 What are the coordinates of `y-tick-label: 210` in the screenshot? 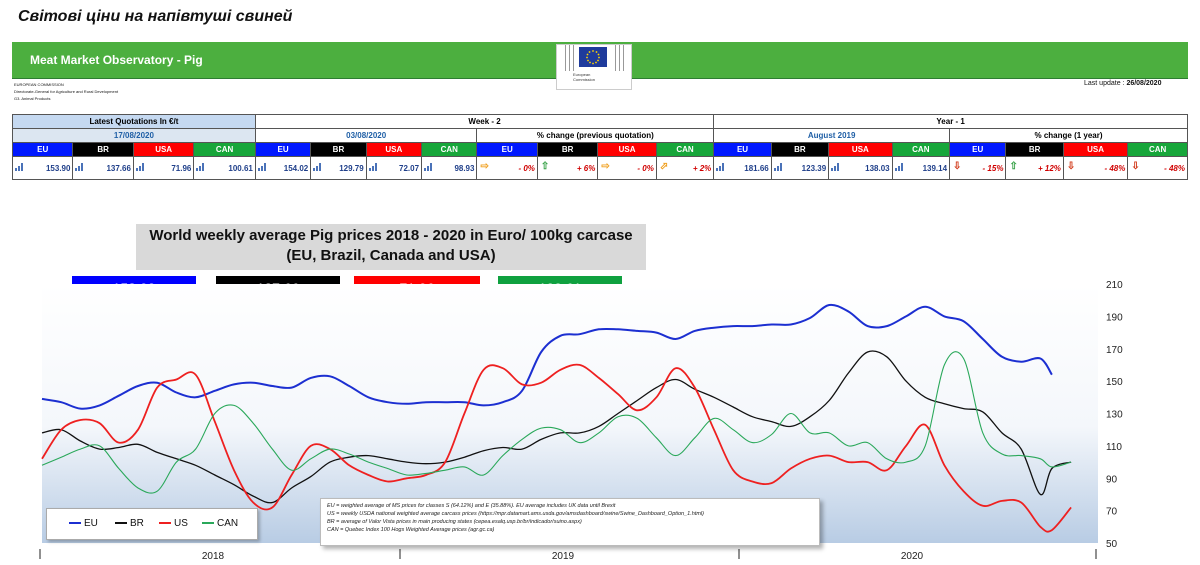 It's located at (1114, 285).